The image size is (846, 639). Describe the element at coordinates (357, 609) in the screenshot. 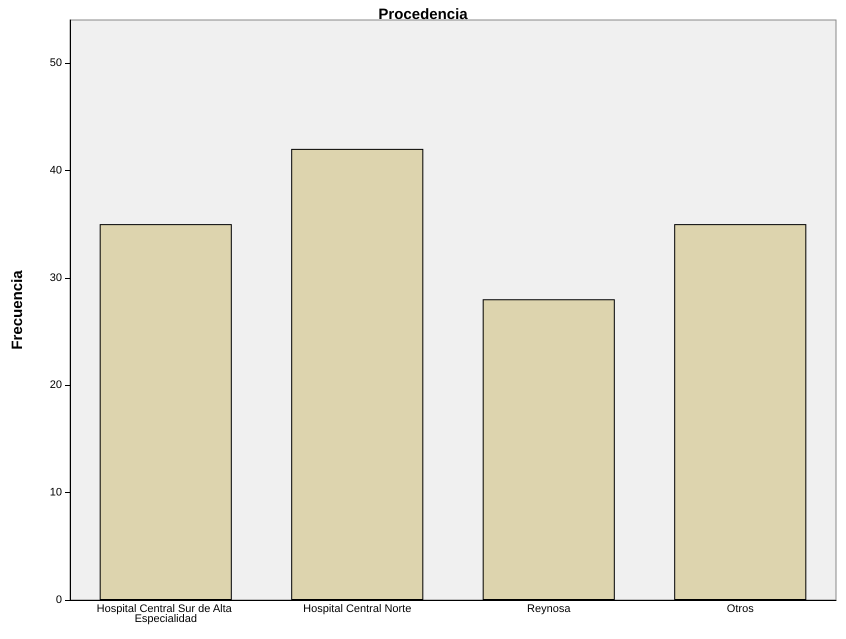

I see `x-tick-label: Hospital Central Norte` at that location.